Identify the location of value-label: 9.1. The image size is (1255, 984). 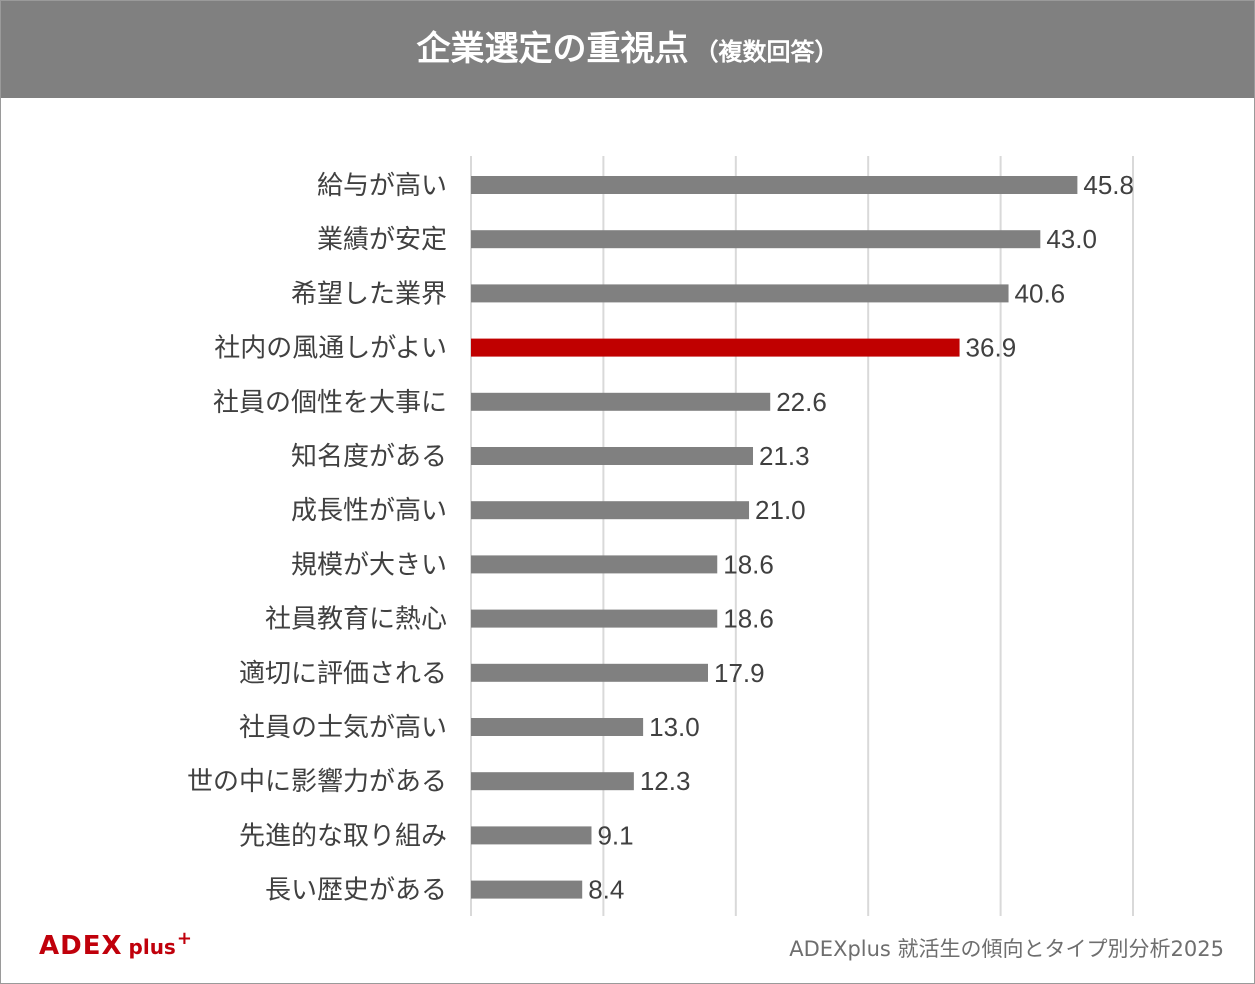
(615, 835).